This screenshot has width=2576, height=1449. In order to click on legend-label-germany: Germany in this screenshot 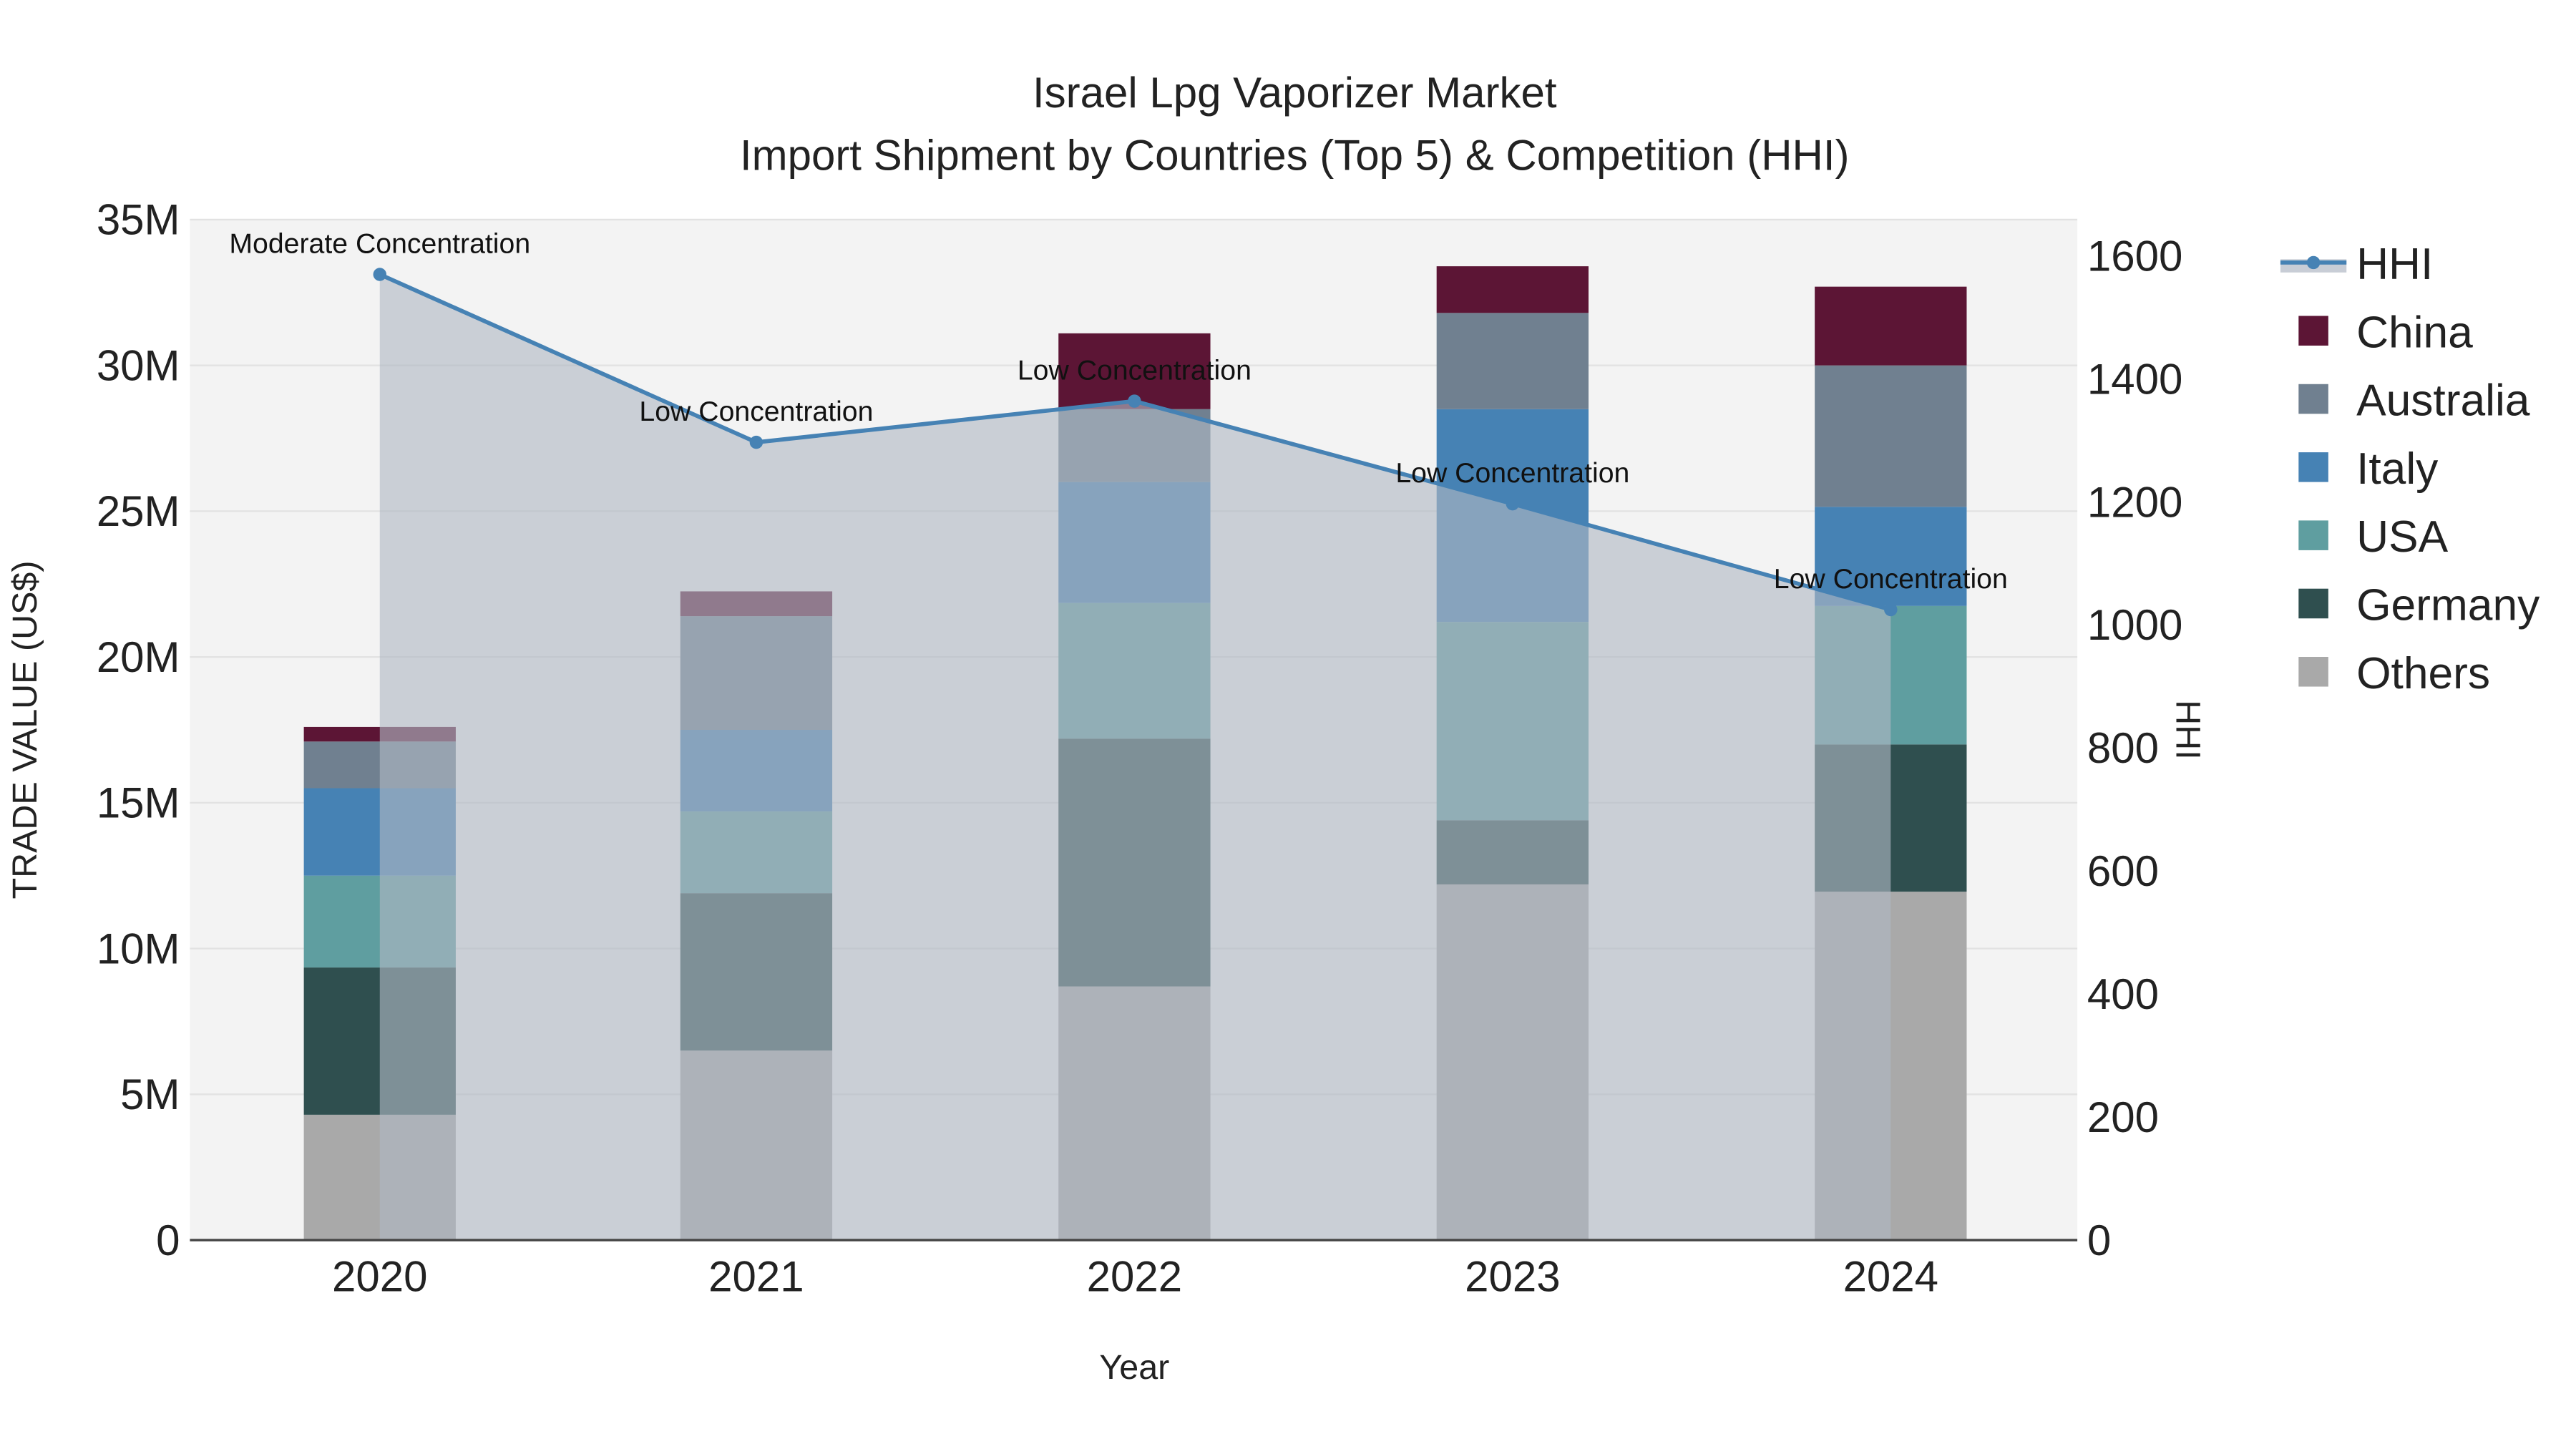, I will do `click(2448, 605)`.